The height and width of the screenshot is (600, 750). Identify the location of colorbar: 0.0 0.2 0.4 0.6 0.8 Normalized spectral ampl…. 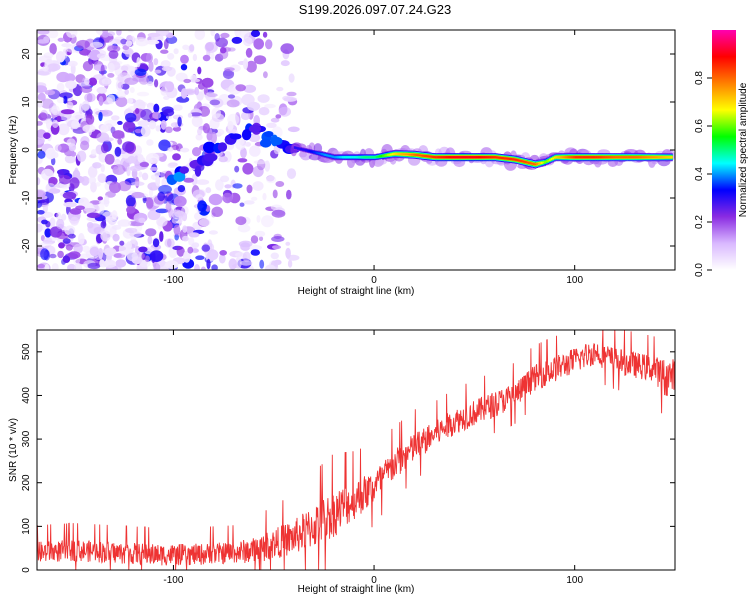
(721, 153).